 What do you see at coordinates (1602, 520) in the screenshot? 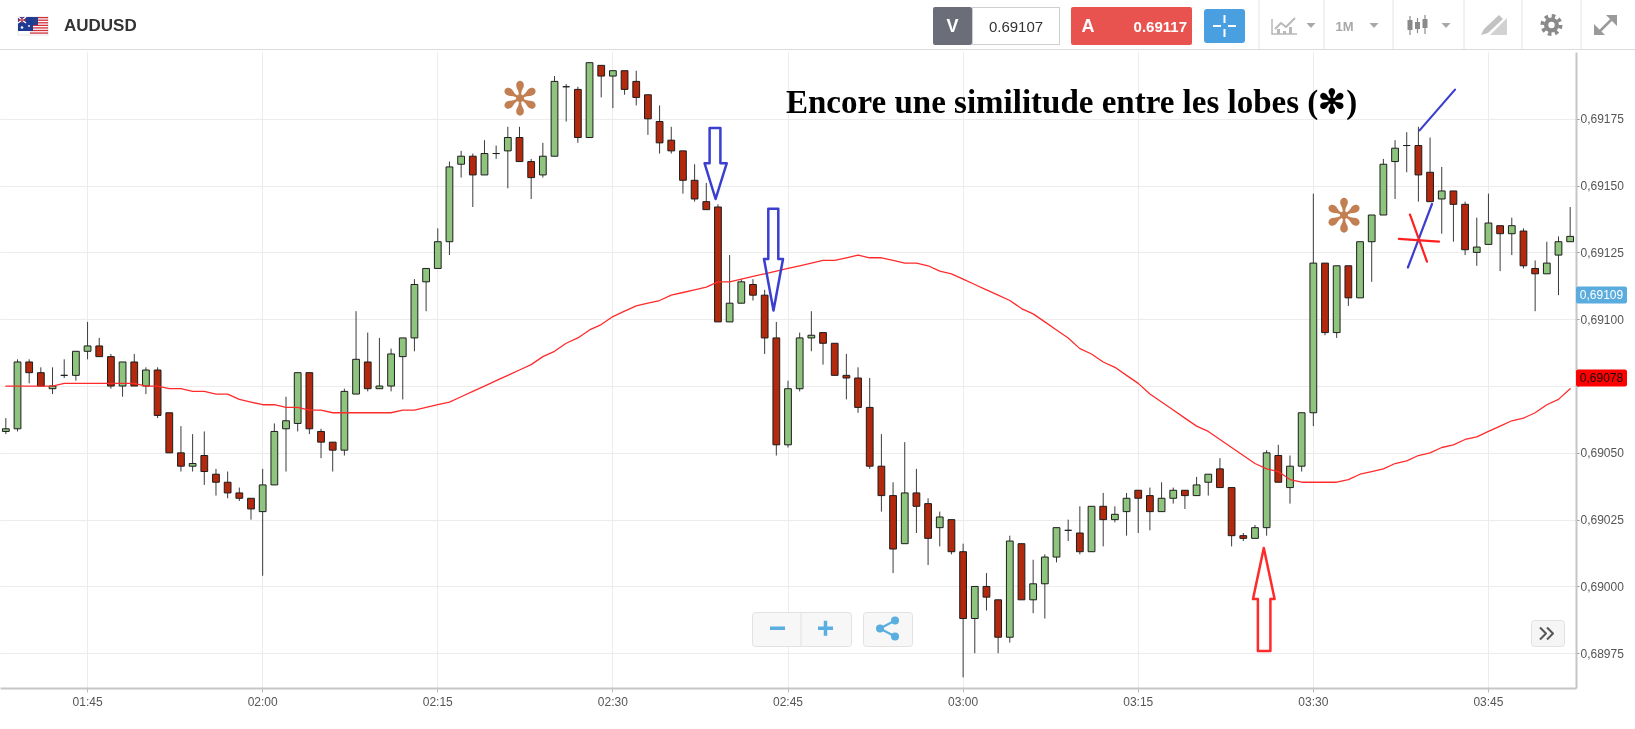
I see `y-tick-label: 0,69025` at bounding box center [1602, 520].